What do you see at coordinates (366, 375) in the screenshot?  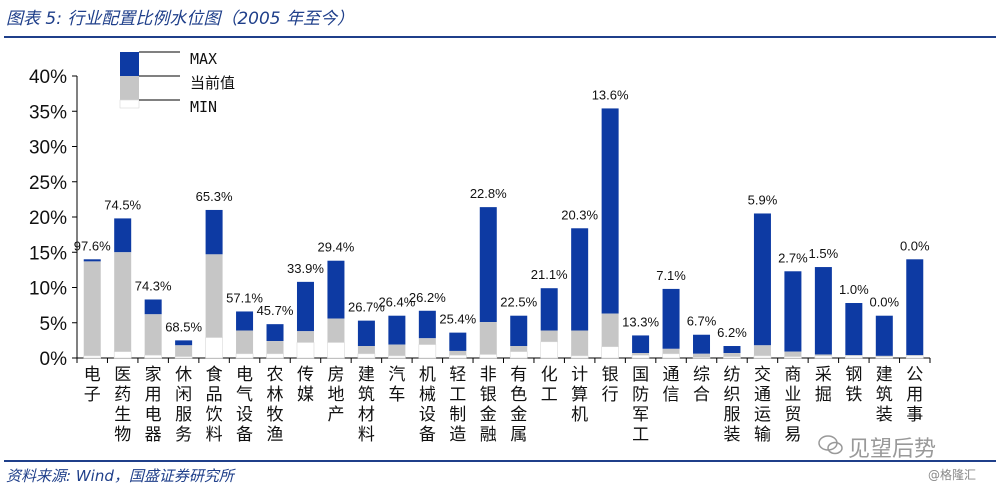 I see `category-label: 建` at bounding box center [366, 375].